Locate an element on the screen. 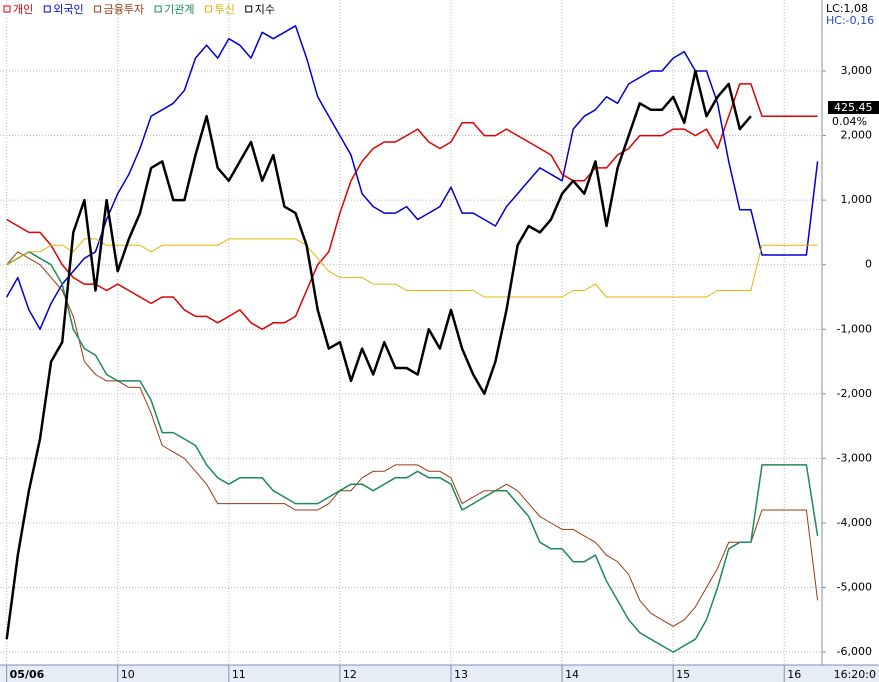 The width and height of the screenshot is (879, 682). last-change: 0.04% is located at coordinates (849, 121).